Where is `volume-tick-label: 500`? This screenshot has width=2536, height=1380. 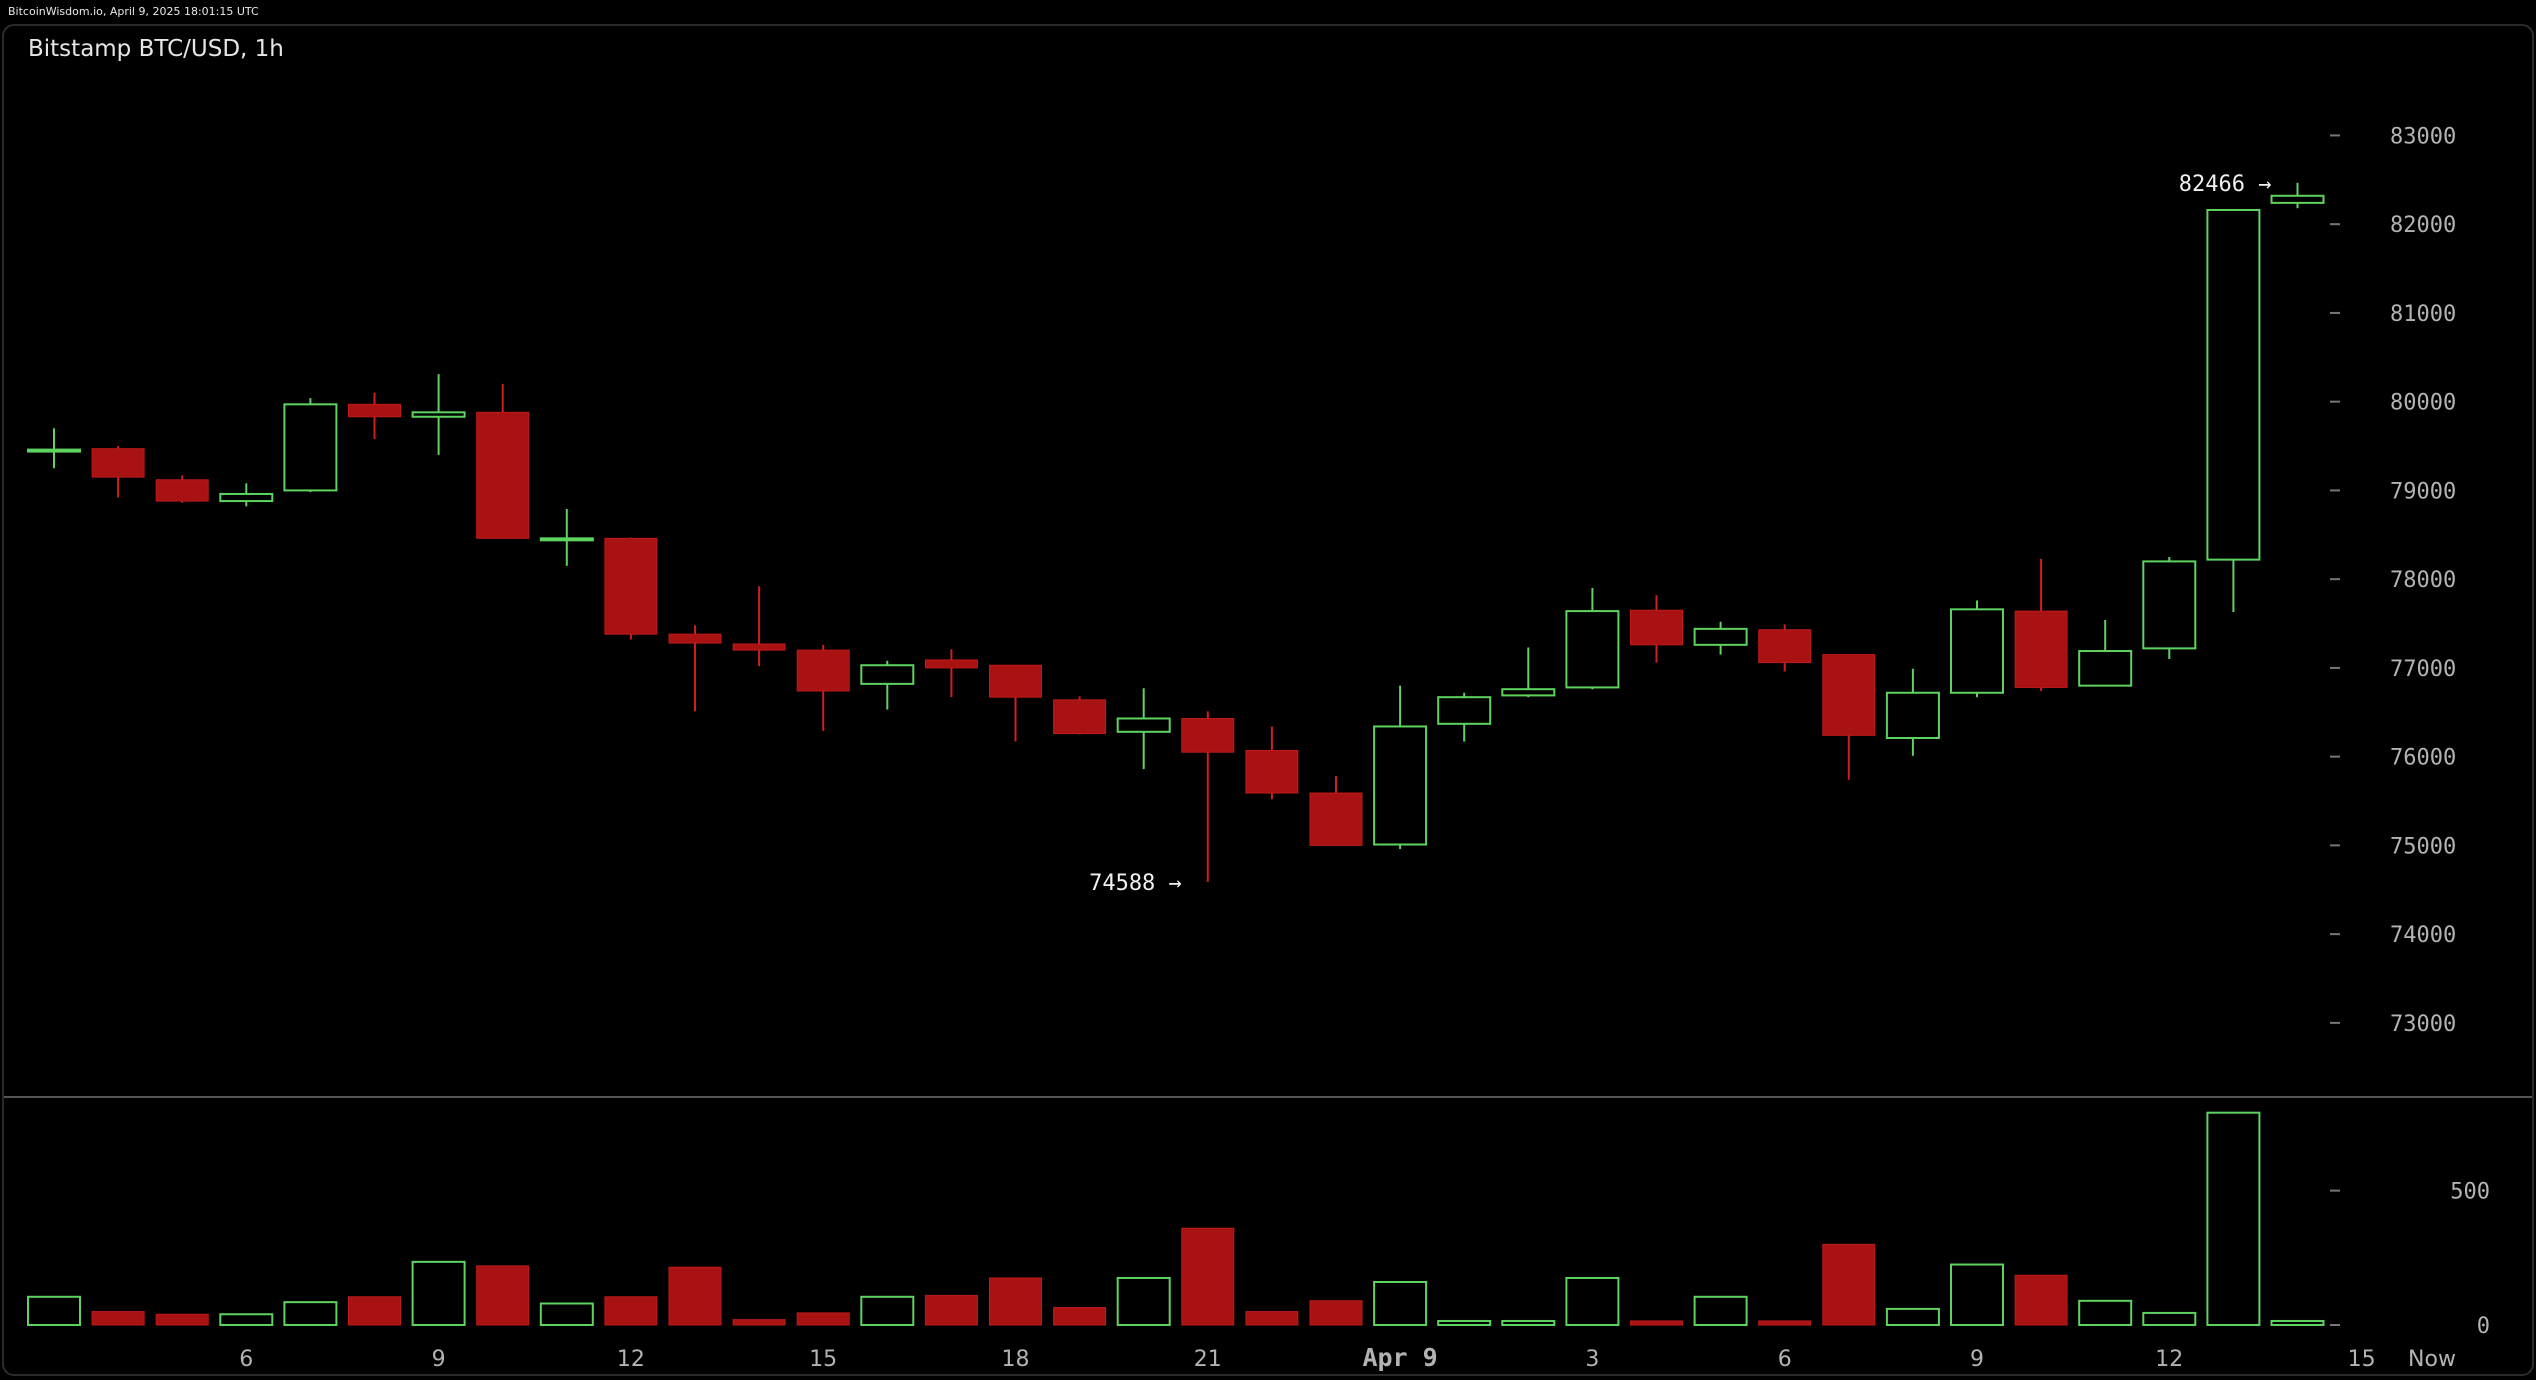
volume-tick-label: 500 is located at coordinates (2470, 1192).